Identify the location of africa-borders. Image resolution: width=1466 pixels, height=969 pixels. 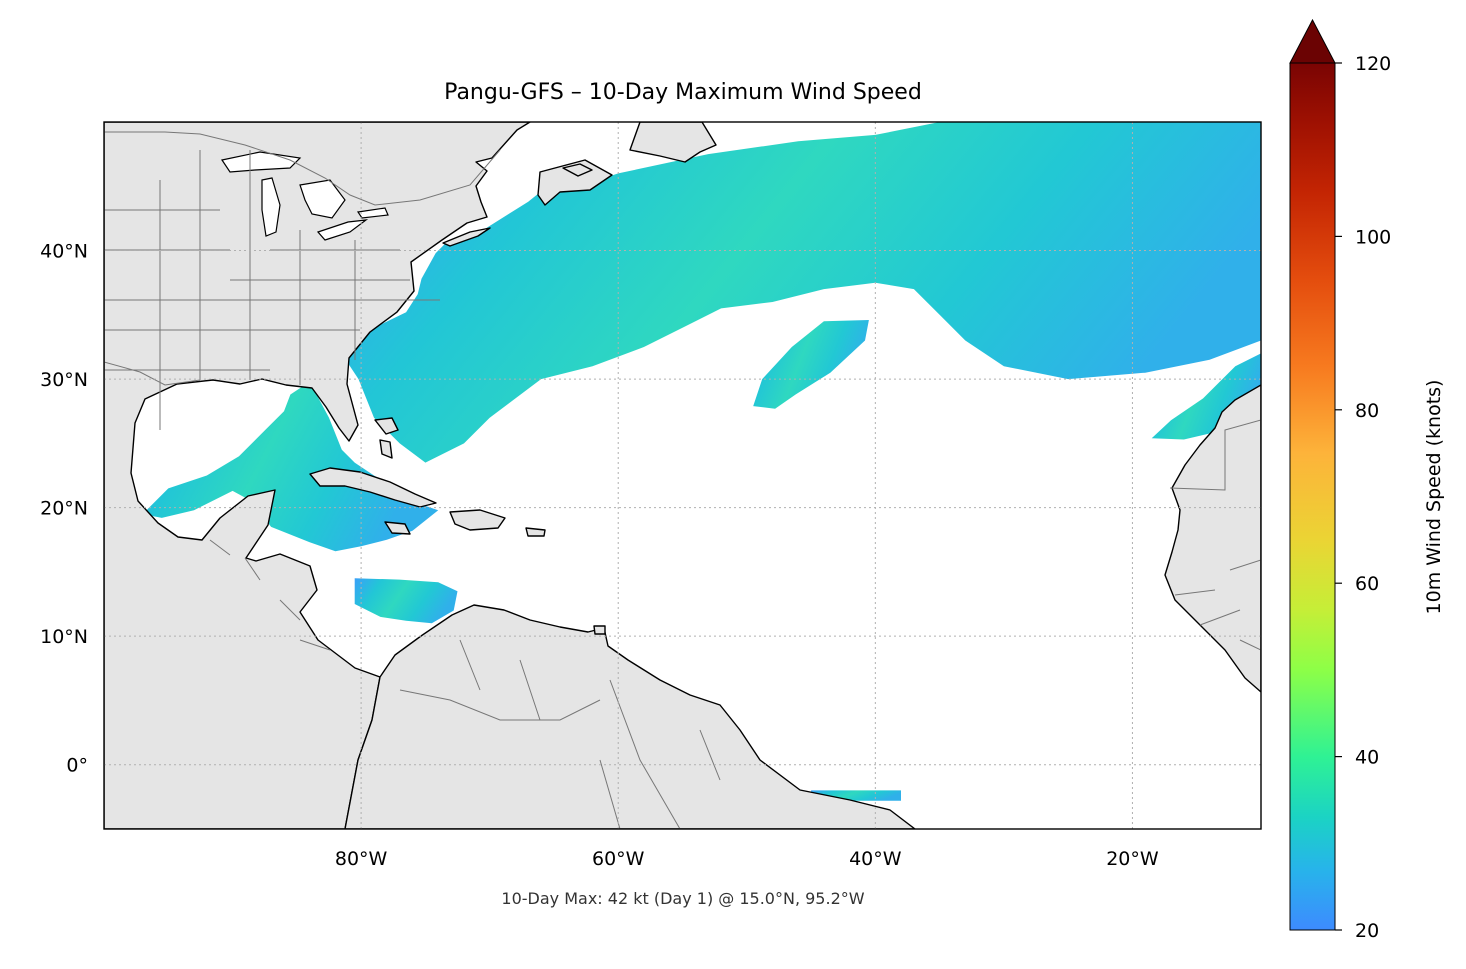
(1215, 535).